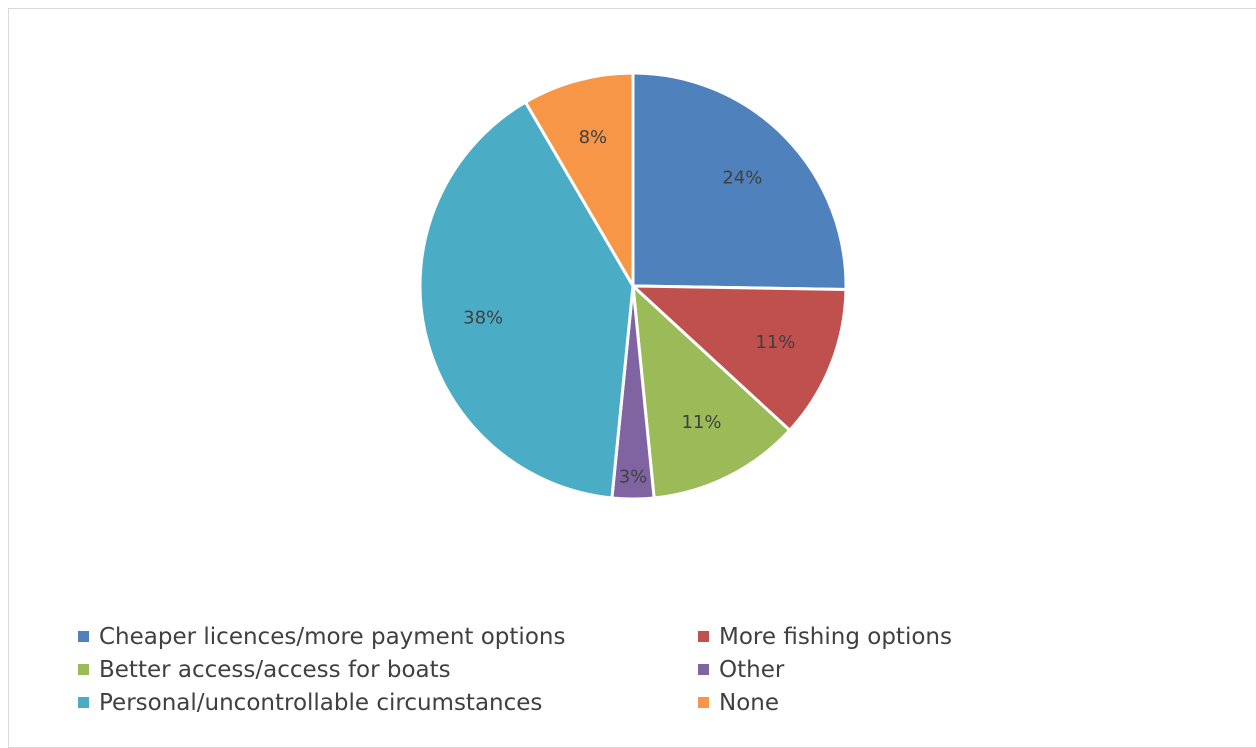  Describe the element at coordinates (593, 137) in the screenshot. I see `data-label-none: 8%` at that location.